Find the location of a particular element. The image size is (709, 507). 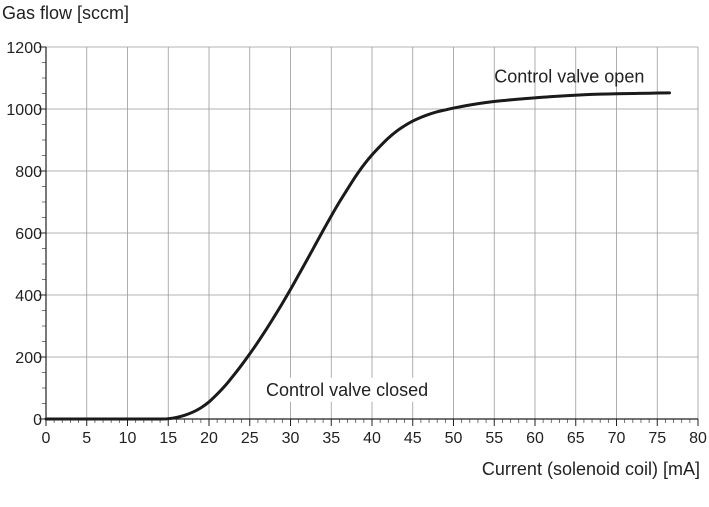

x-tick-label: 70 is located at coordinates (617, 438).